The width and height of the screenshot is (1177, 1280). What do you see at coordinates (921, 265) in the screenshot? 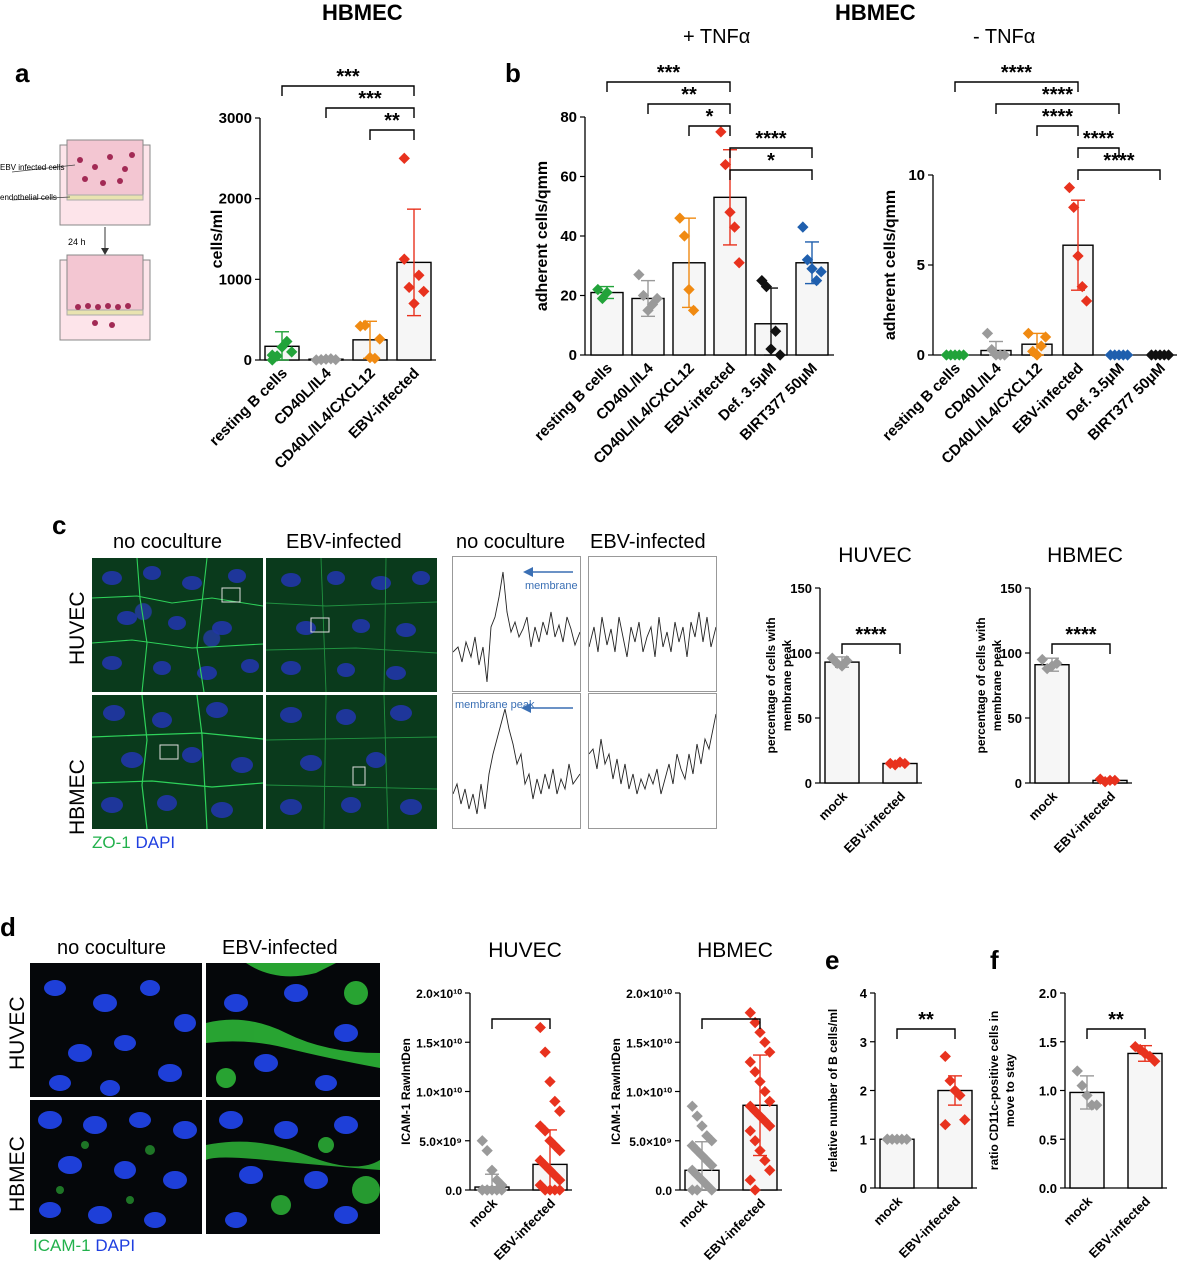
I see `y-tick-label: 5` at bounding box center [921, 265].